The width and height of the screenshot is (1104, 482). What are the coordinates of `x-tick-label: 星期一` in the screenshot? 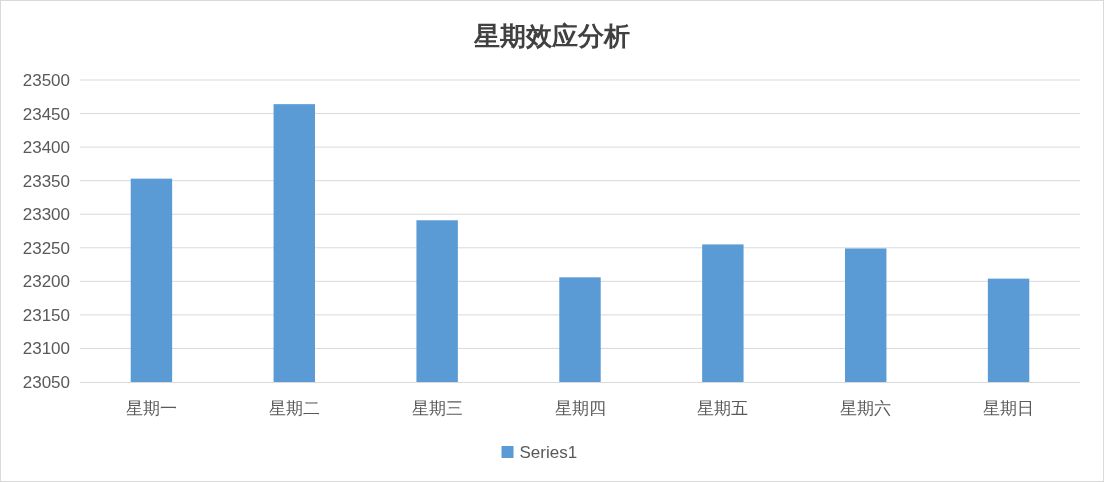 It's located at (151, 408).